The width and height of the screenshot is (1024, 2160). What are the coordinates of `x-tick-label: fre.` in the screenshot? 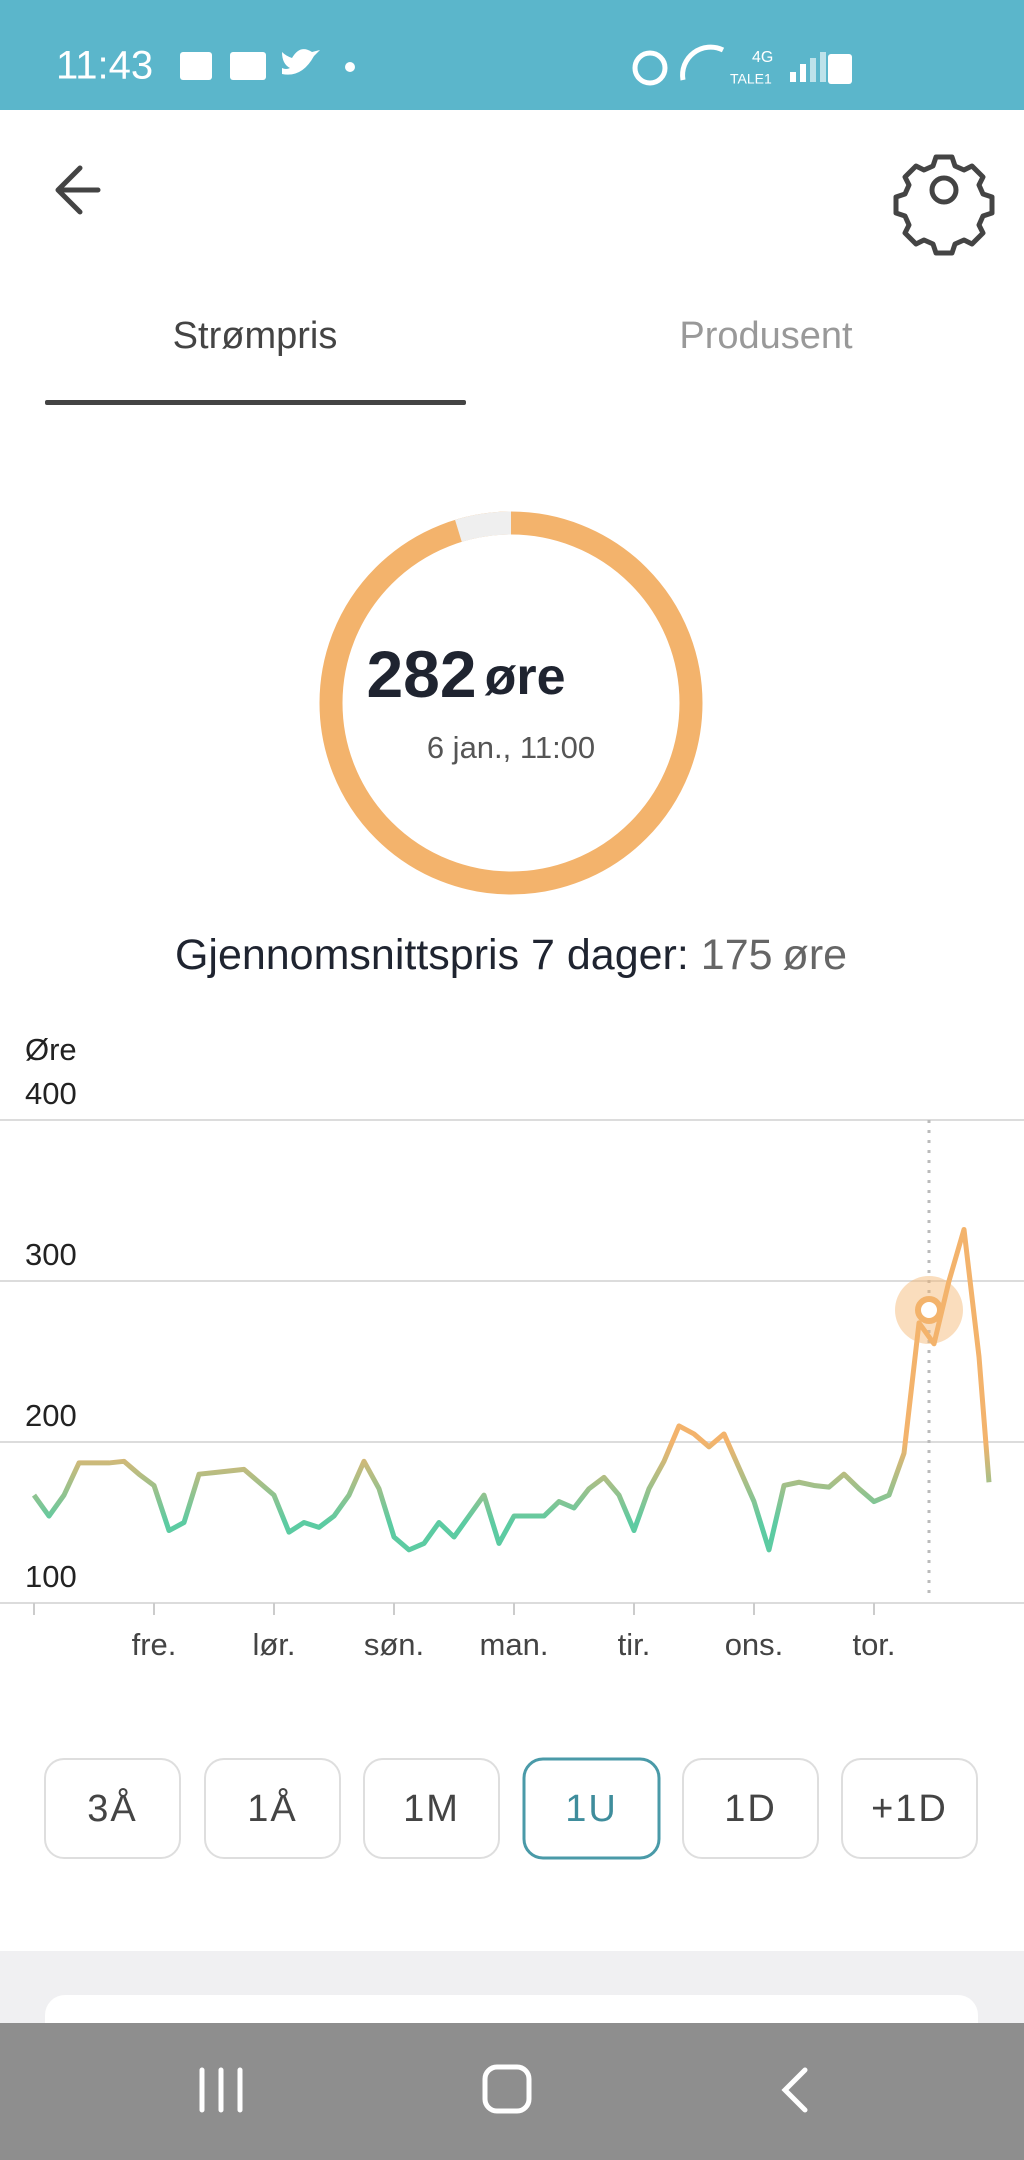 It's located at (154, 1644).